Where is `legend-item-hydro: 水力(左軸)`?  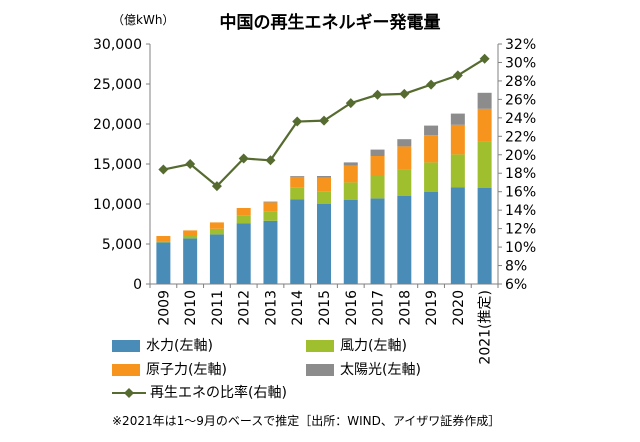 legend-item-hydro: 水力(左軸) is located at coordinates (162, 346).